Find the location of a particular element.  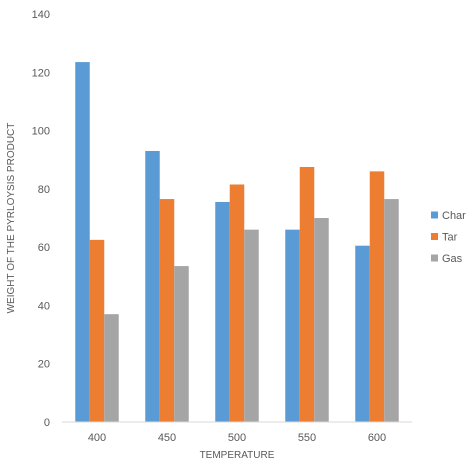

x-tick-label-600: 600 is located at coordinates (377, 438).